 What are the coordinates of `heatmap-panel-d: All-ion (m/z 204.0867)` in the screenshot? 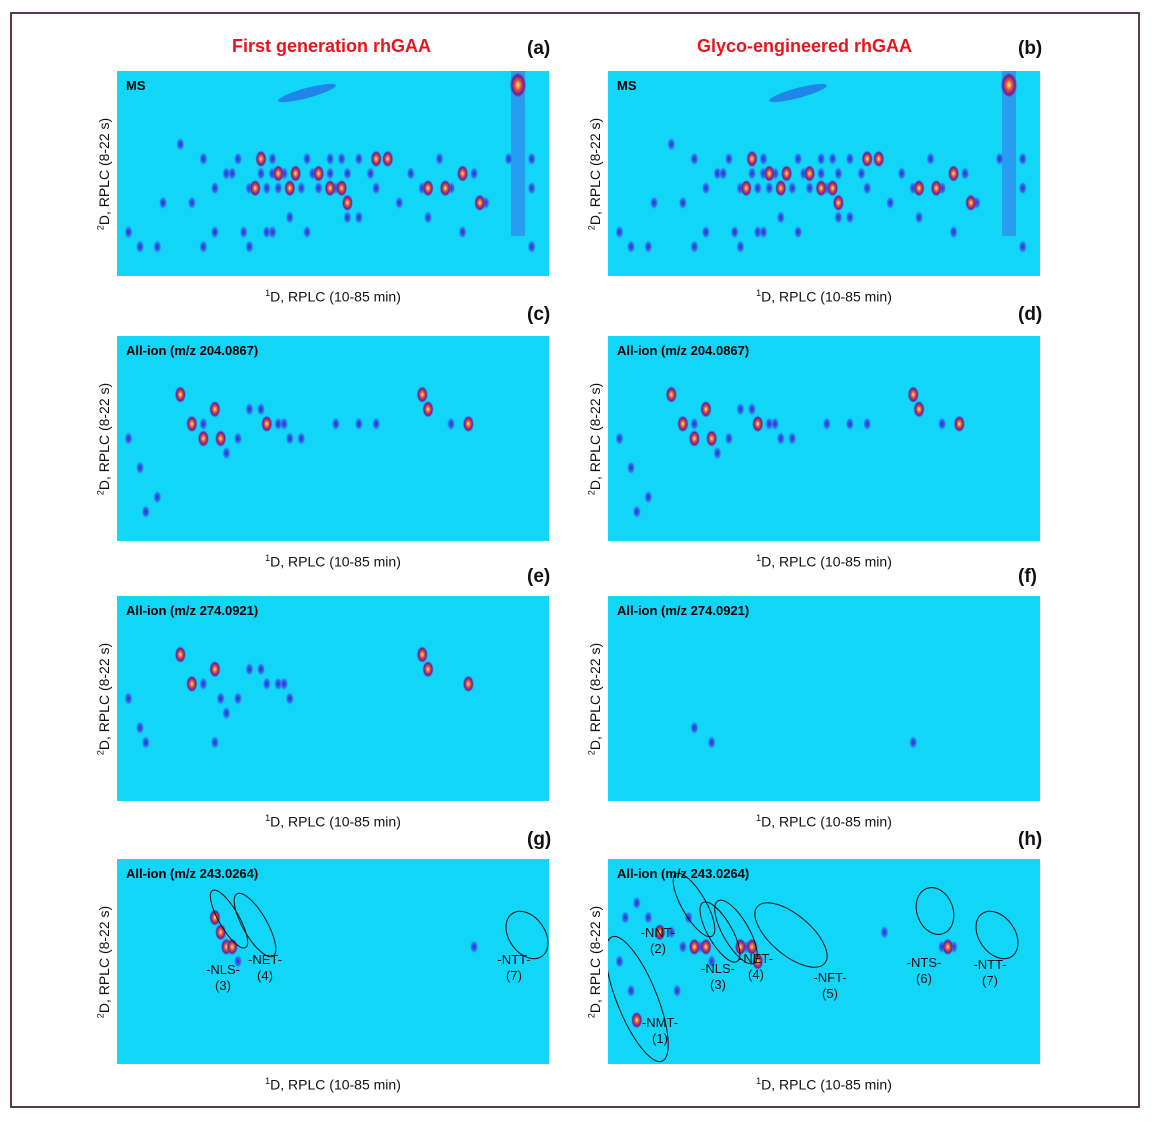 It's located at (824, 438).